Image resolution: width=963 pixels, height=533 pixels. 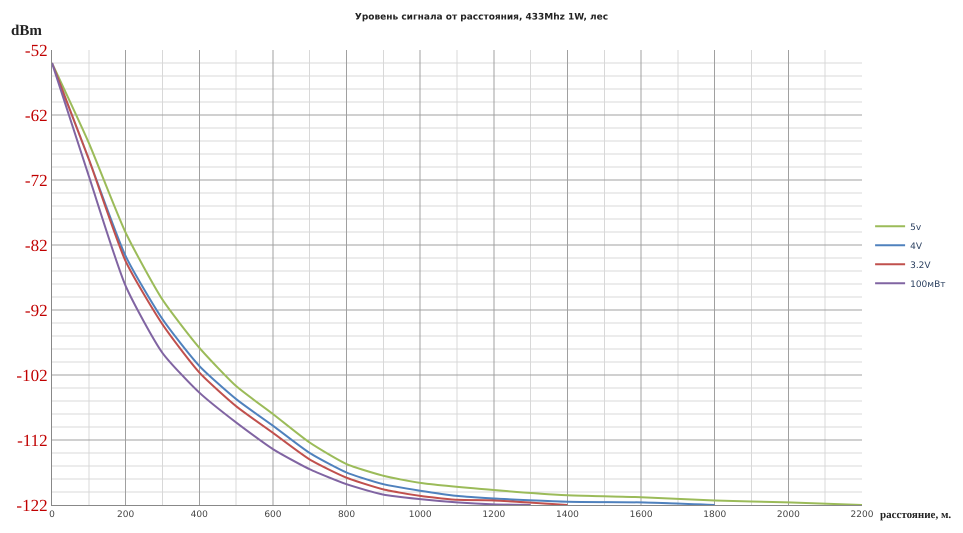 I want to click on legend-label: 100мВт, so click(x=928, y=285).